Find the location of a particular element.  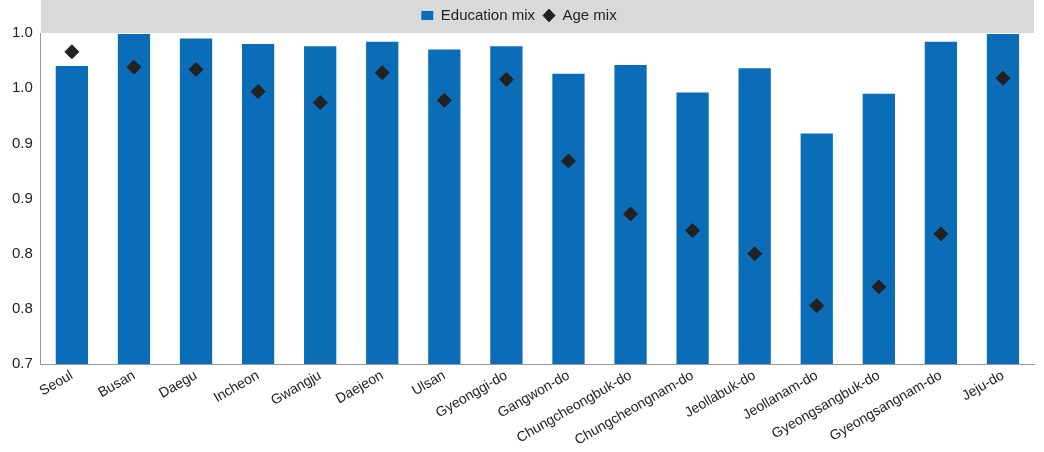

legend-label: Age mix is located at coordinates (590, 14).